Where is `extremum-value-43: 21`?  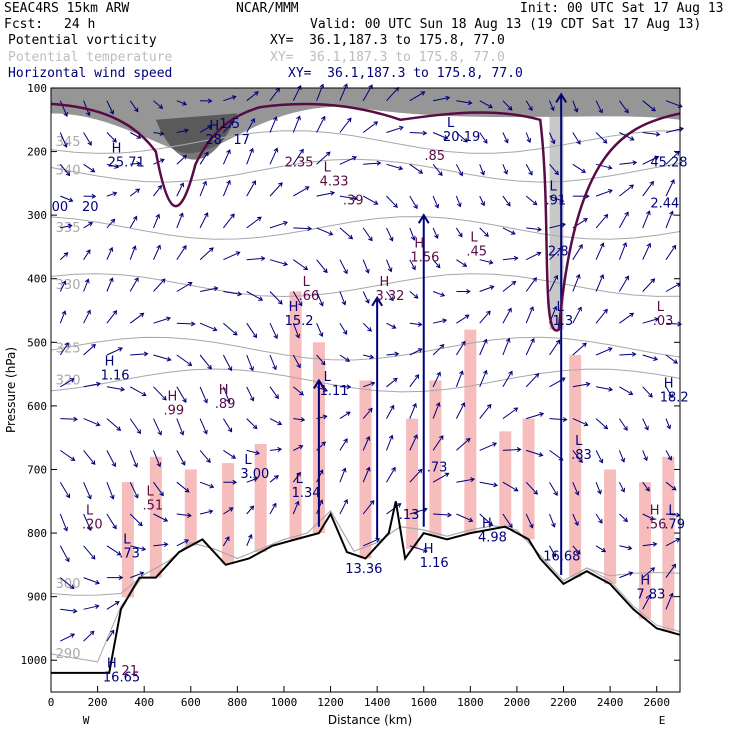
extremum-value-43: 21 is located at coordinates (130, 671).